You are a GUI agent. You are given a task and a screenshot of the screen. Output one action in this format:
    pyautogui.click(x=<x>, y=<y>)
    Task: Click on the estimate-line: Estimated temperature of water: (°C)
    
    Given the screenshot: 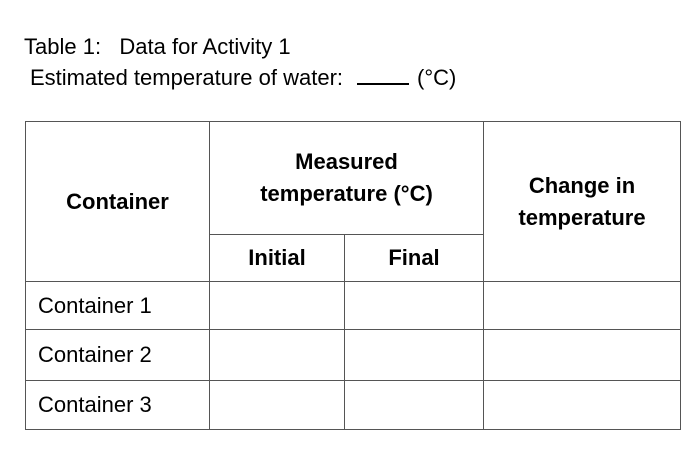 What is the action you would take?
    pyautogui.click(x=243, y=78)
    